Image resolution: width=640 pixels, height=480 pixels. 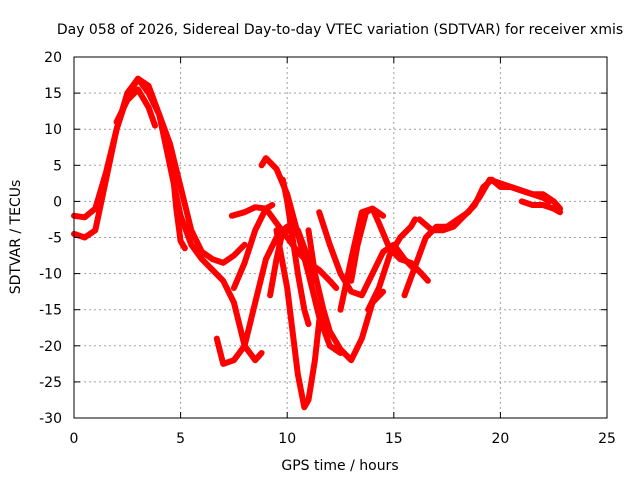 I want to click on x-tick-label: 0, so click(x=74, y=439).